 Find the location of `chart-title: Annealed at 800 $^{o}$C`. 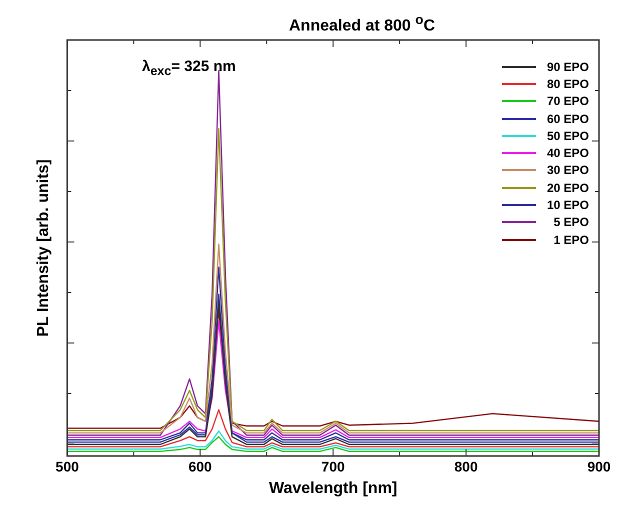

chart-title: Annealed at 800 $^{o}$C is located at coordinates (362, 24).